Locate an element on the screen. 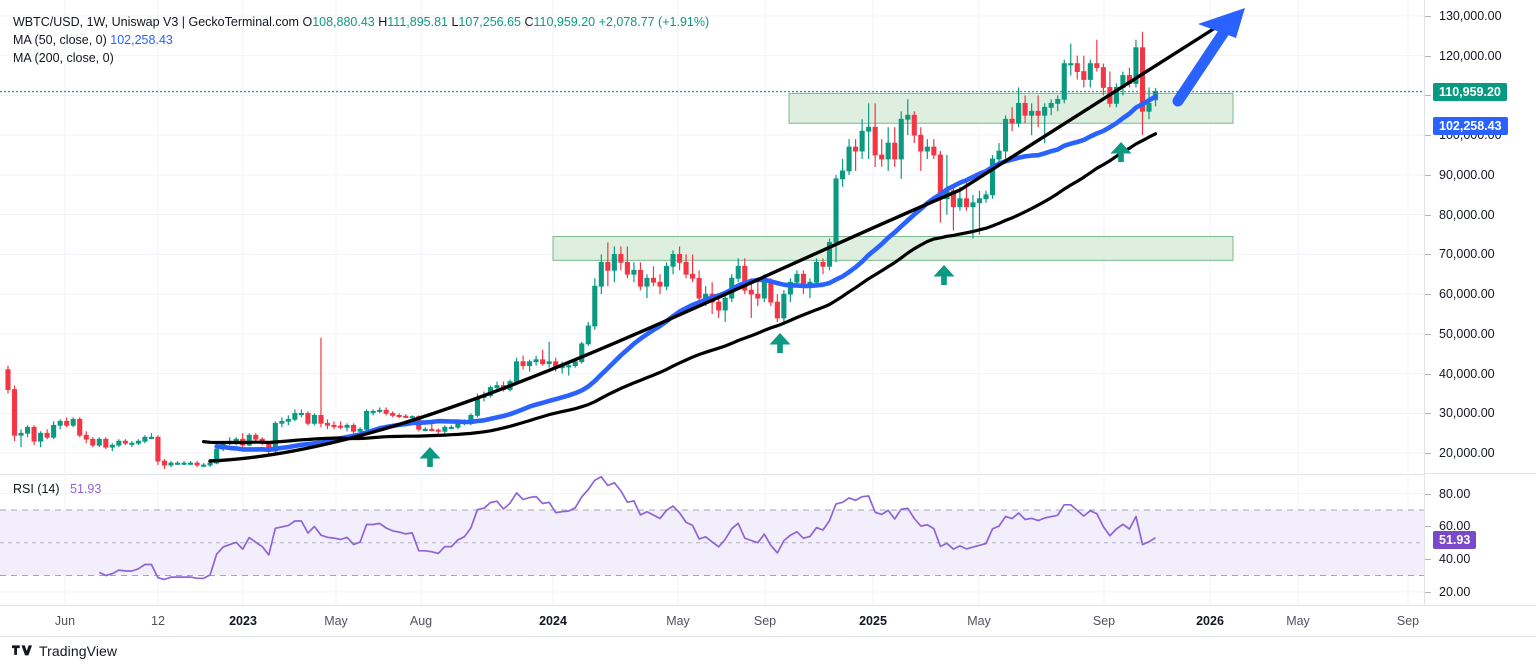  price-tick-50000: 50,000.00 is located at coordinates (1467, 333).